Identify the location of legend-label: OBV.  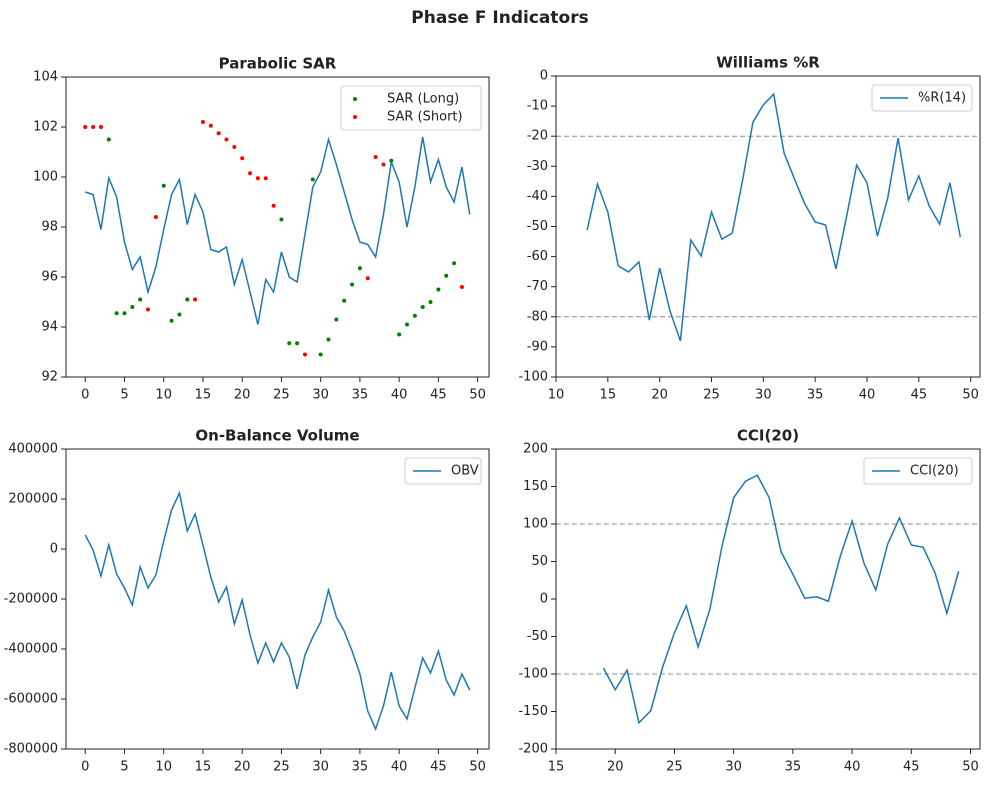
(465, 471).